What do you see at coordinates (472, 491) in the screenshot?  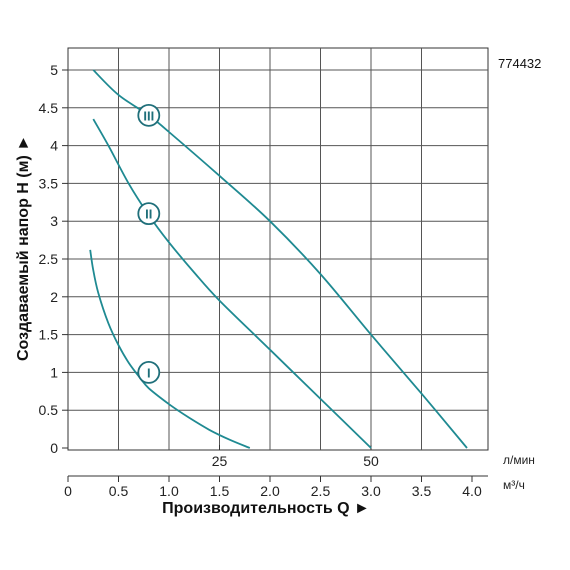 I see `x-tick-label: 4.0` at bounding box center [472, 491].